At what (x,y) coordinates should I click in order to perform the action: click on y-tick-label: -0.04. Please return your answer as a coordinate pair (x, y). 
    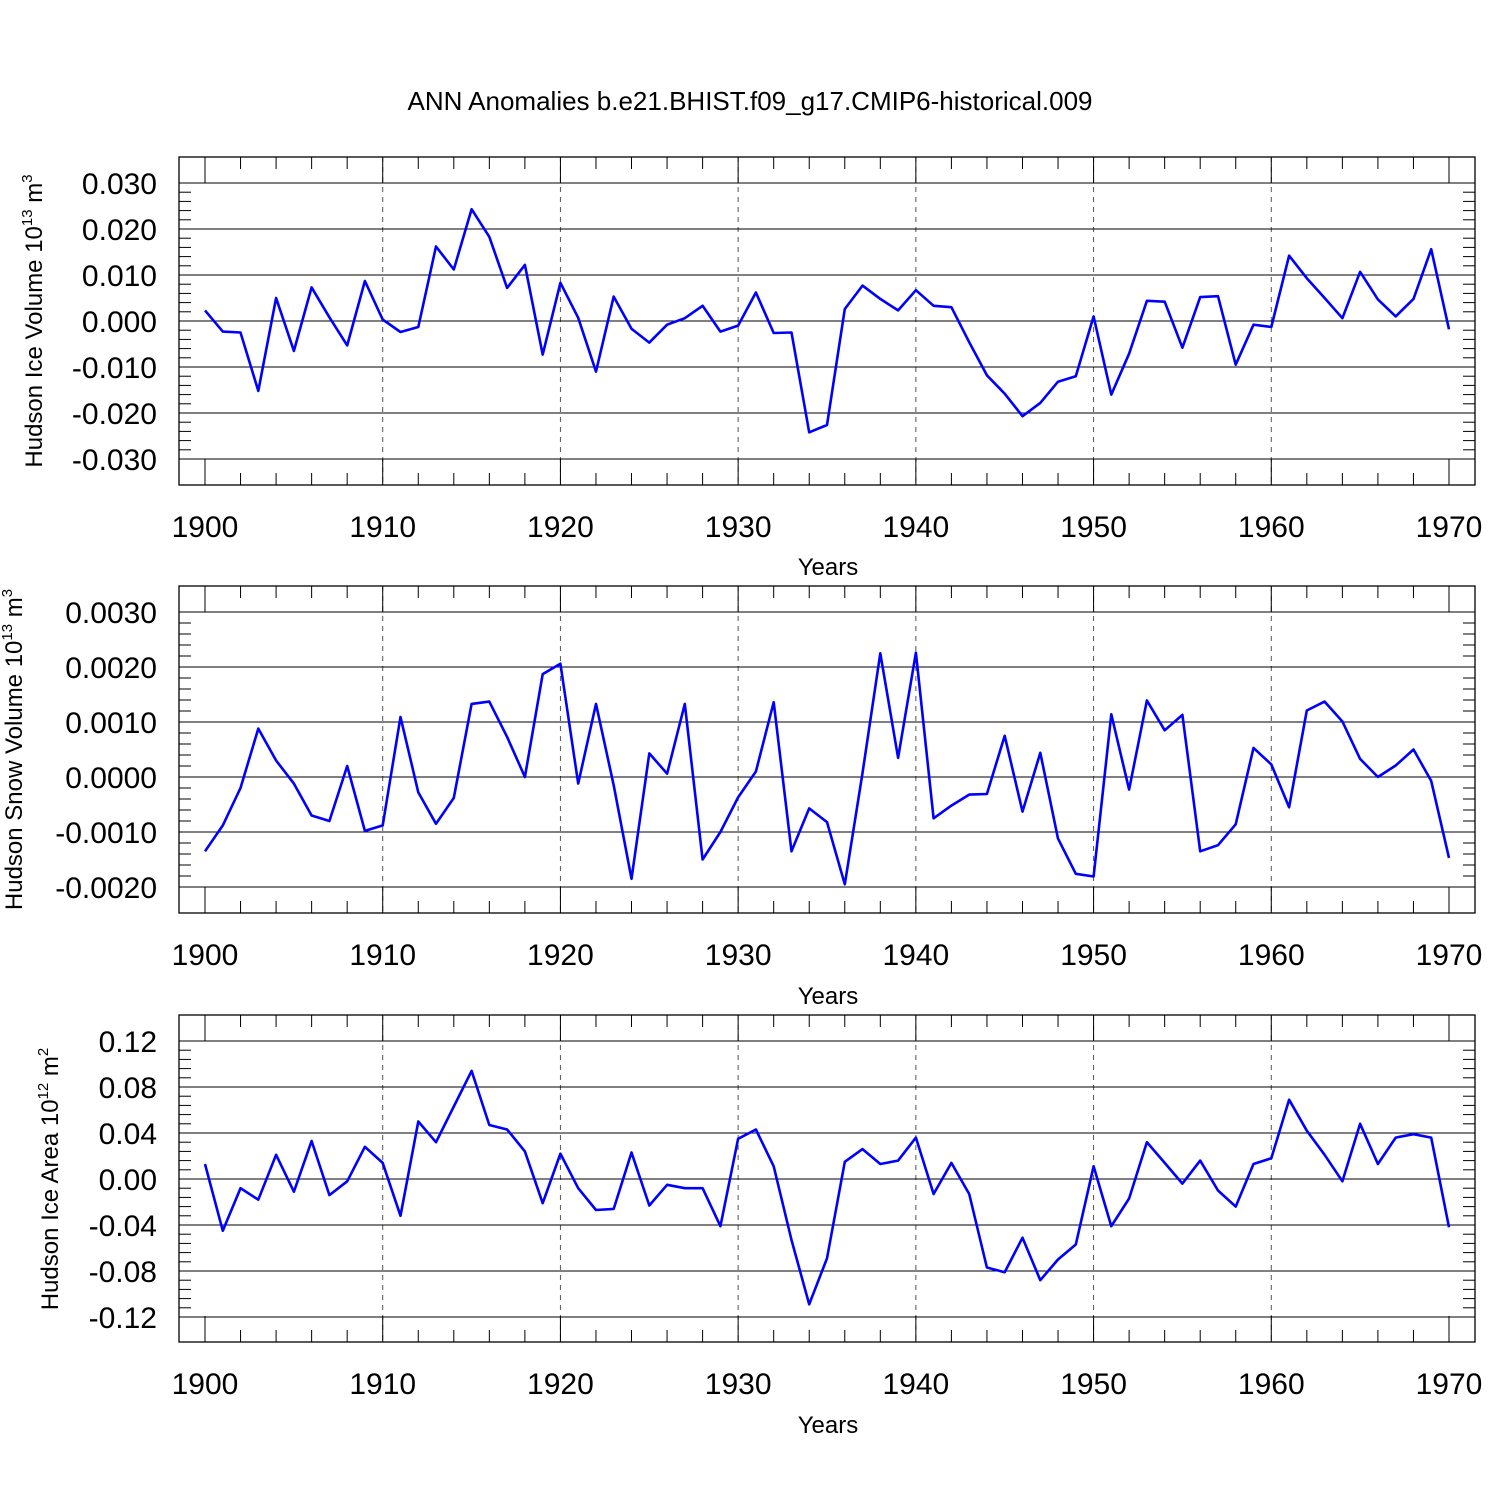
    Looking at the image, I should click on (123, 1226).